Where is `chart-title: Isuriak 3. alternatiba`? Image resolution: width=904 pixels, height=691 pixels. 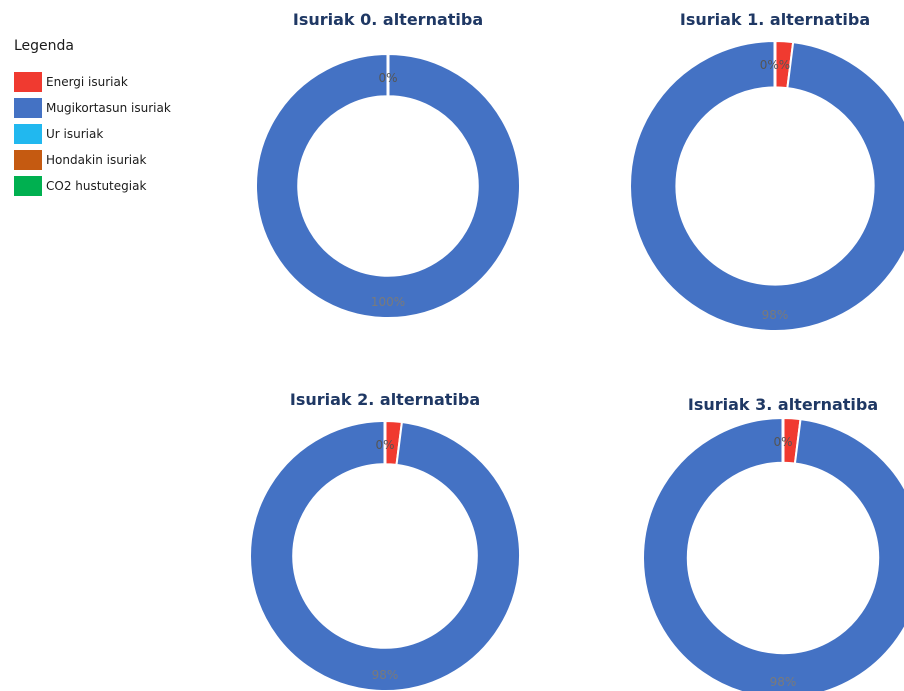
chart-title: Isuriak 3. alternatiba is located at coordinates (783, 404).